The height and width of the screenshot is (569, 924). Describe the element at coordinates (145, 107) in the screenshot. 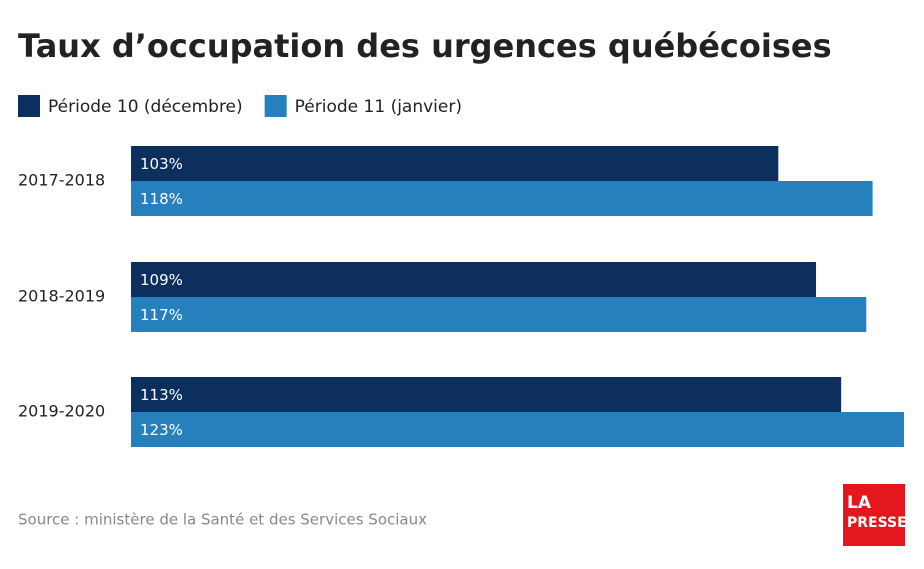

I see `legend-label: Période 10 (décembre)` at that location.